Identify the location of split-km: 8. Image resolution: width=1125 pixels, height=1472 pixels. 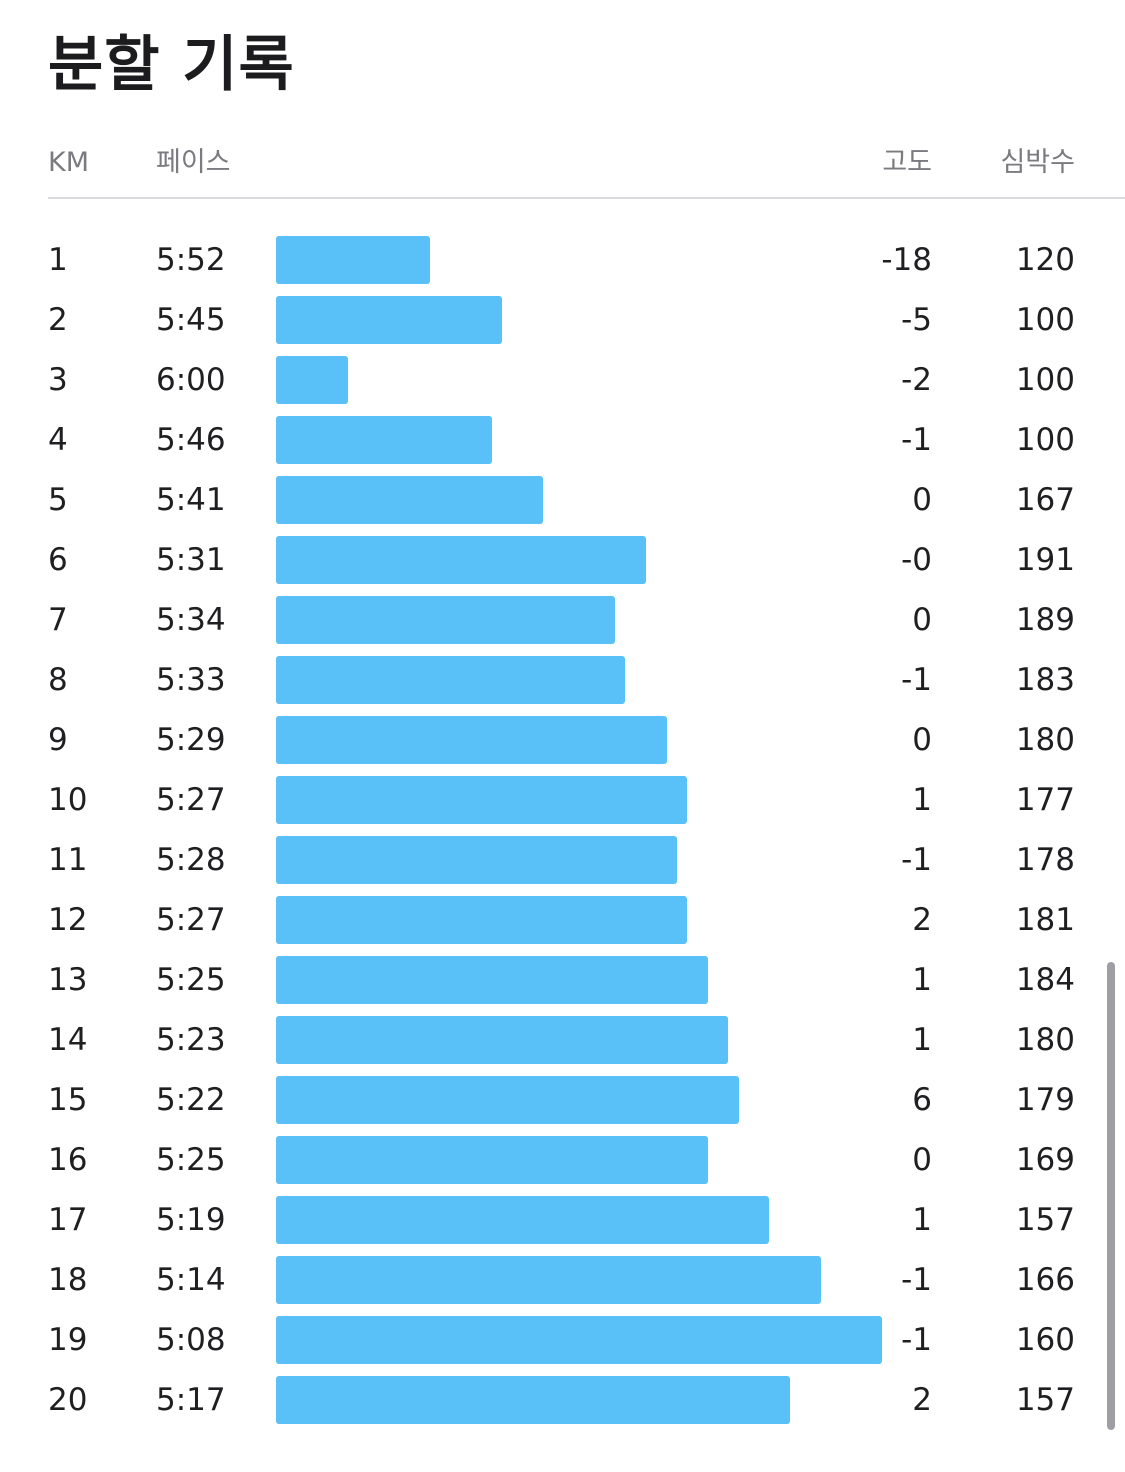
(58, 680).